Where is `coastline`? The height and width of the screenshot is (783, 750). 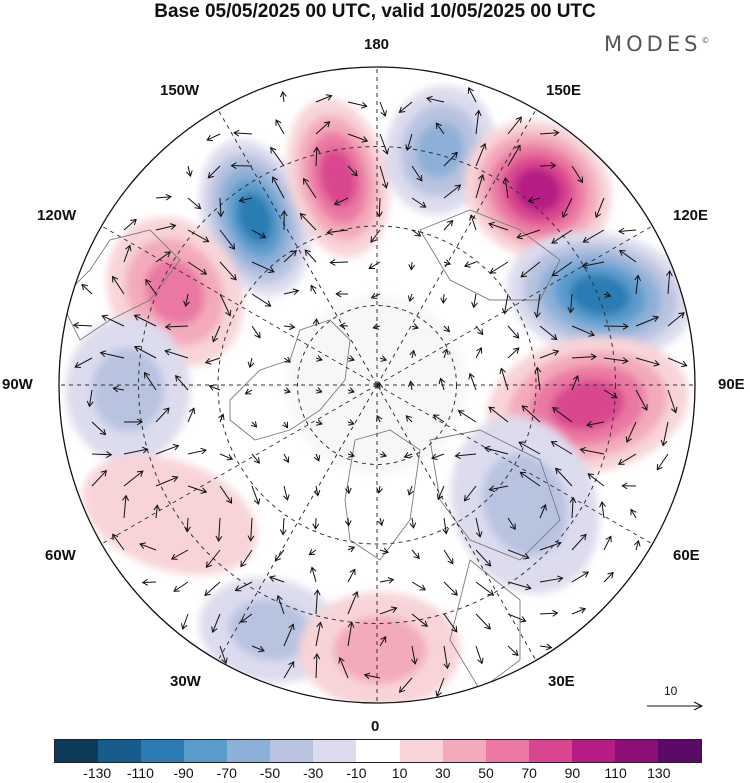
coastline is located at coordinates (382, 495).